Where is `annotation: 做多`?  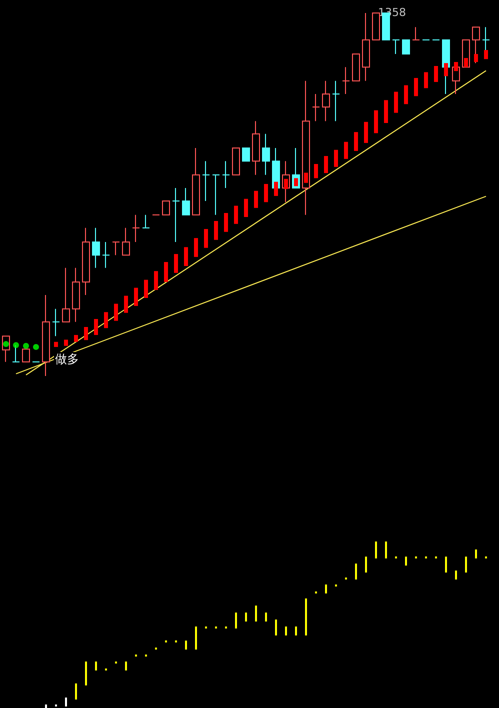
annotation: 做多 is located at coordinates (67, 359).